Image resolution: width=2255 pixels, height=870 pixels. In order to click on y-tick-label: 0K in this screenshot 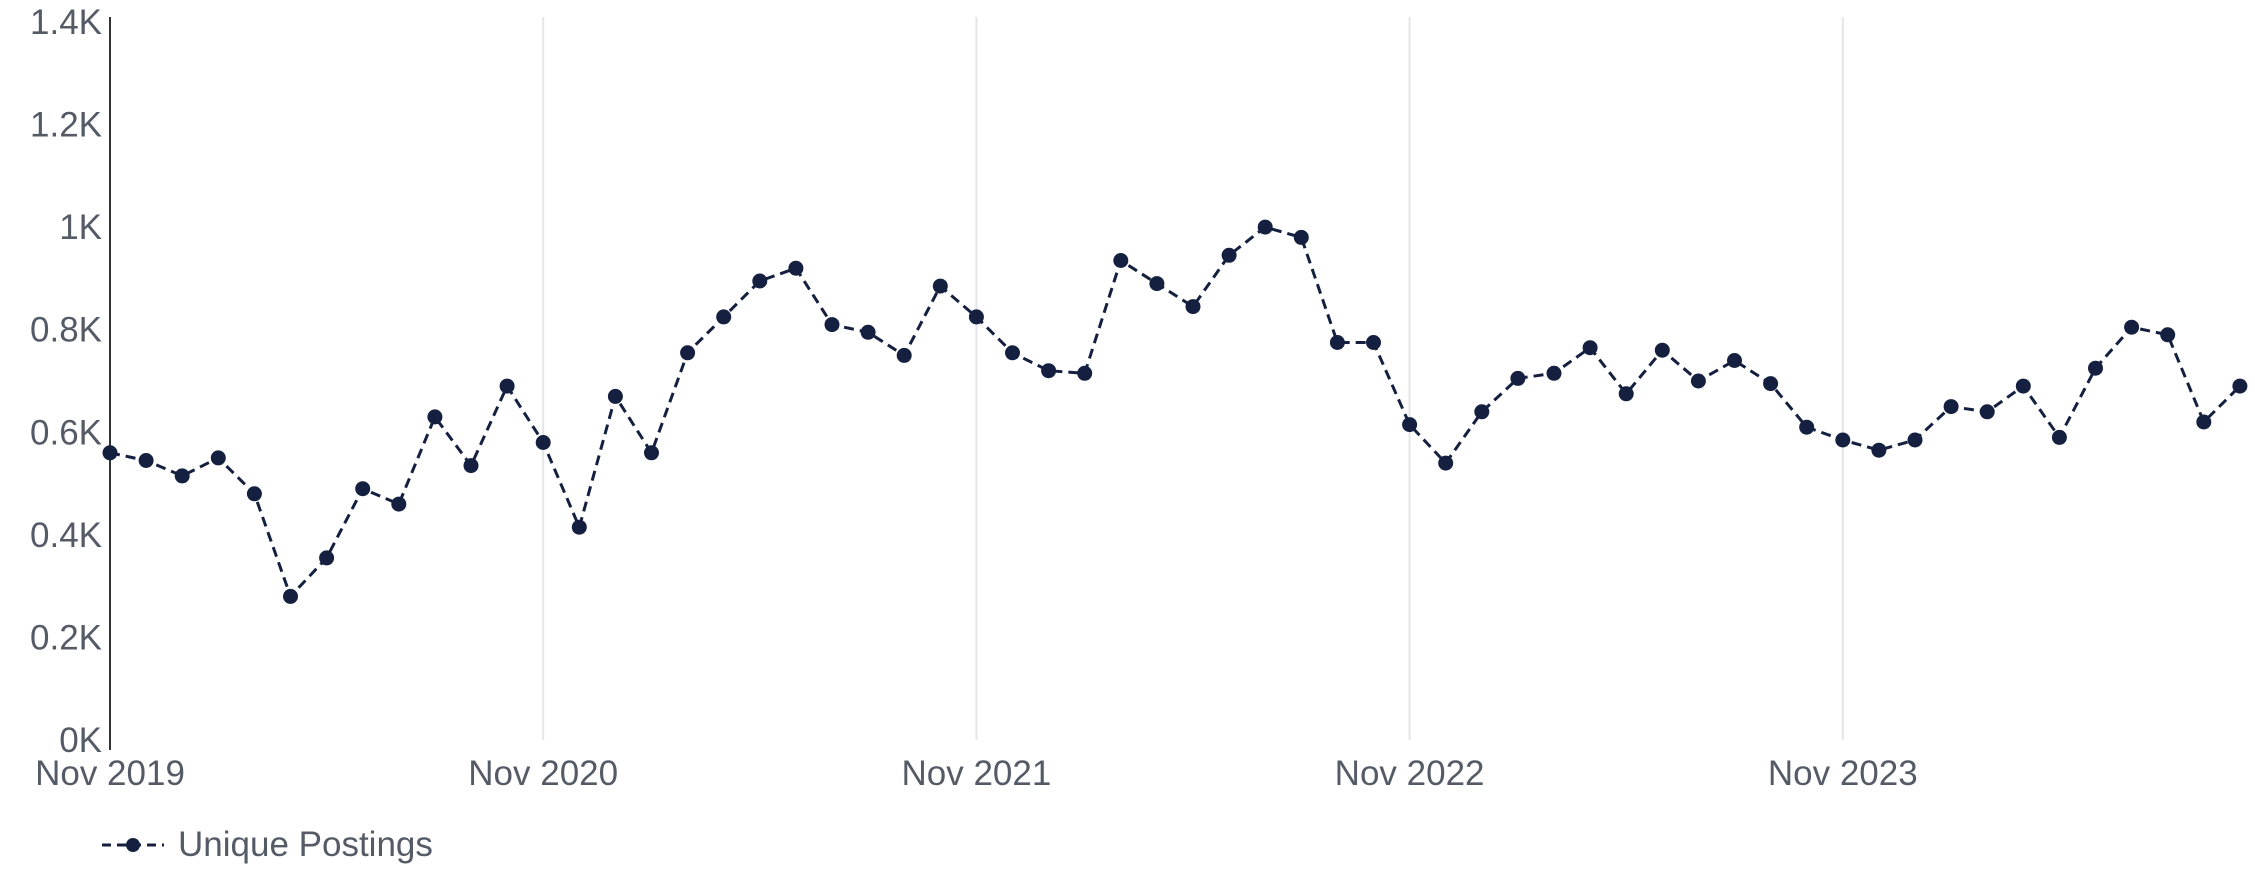, I will do `click(80, 740)`.